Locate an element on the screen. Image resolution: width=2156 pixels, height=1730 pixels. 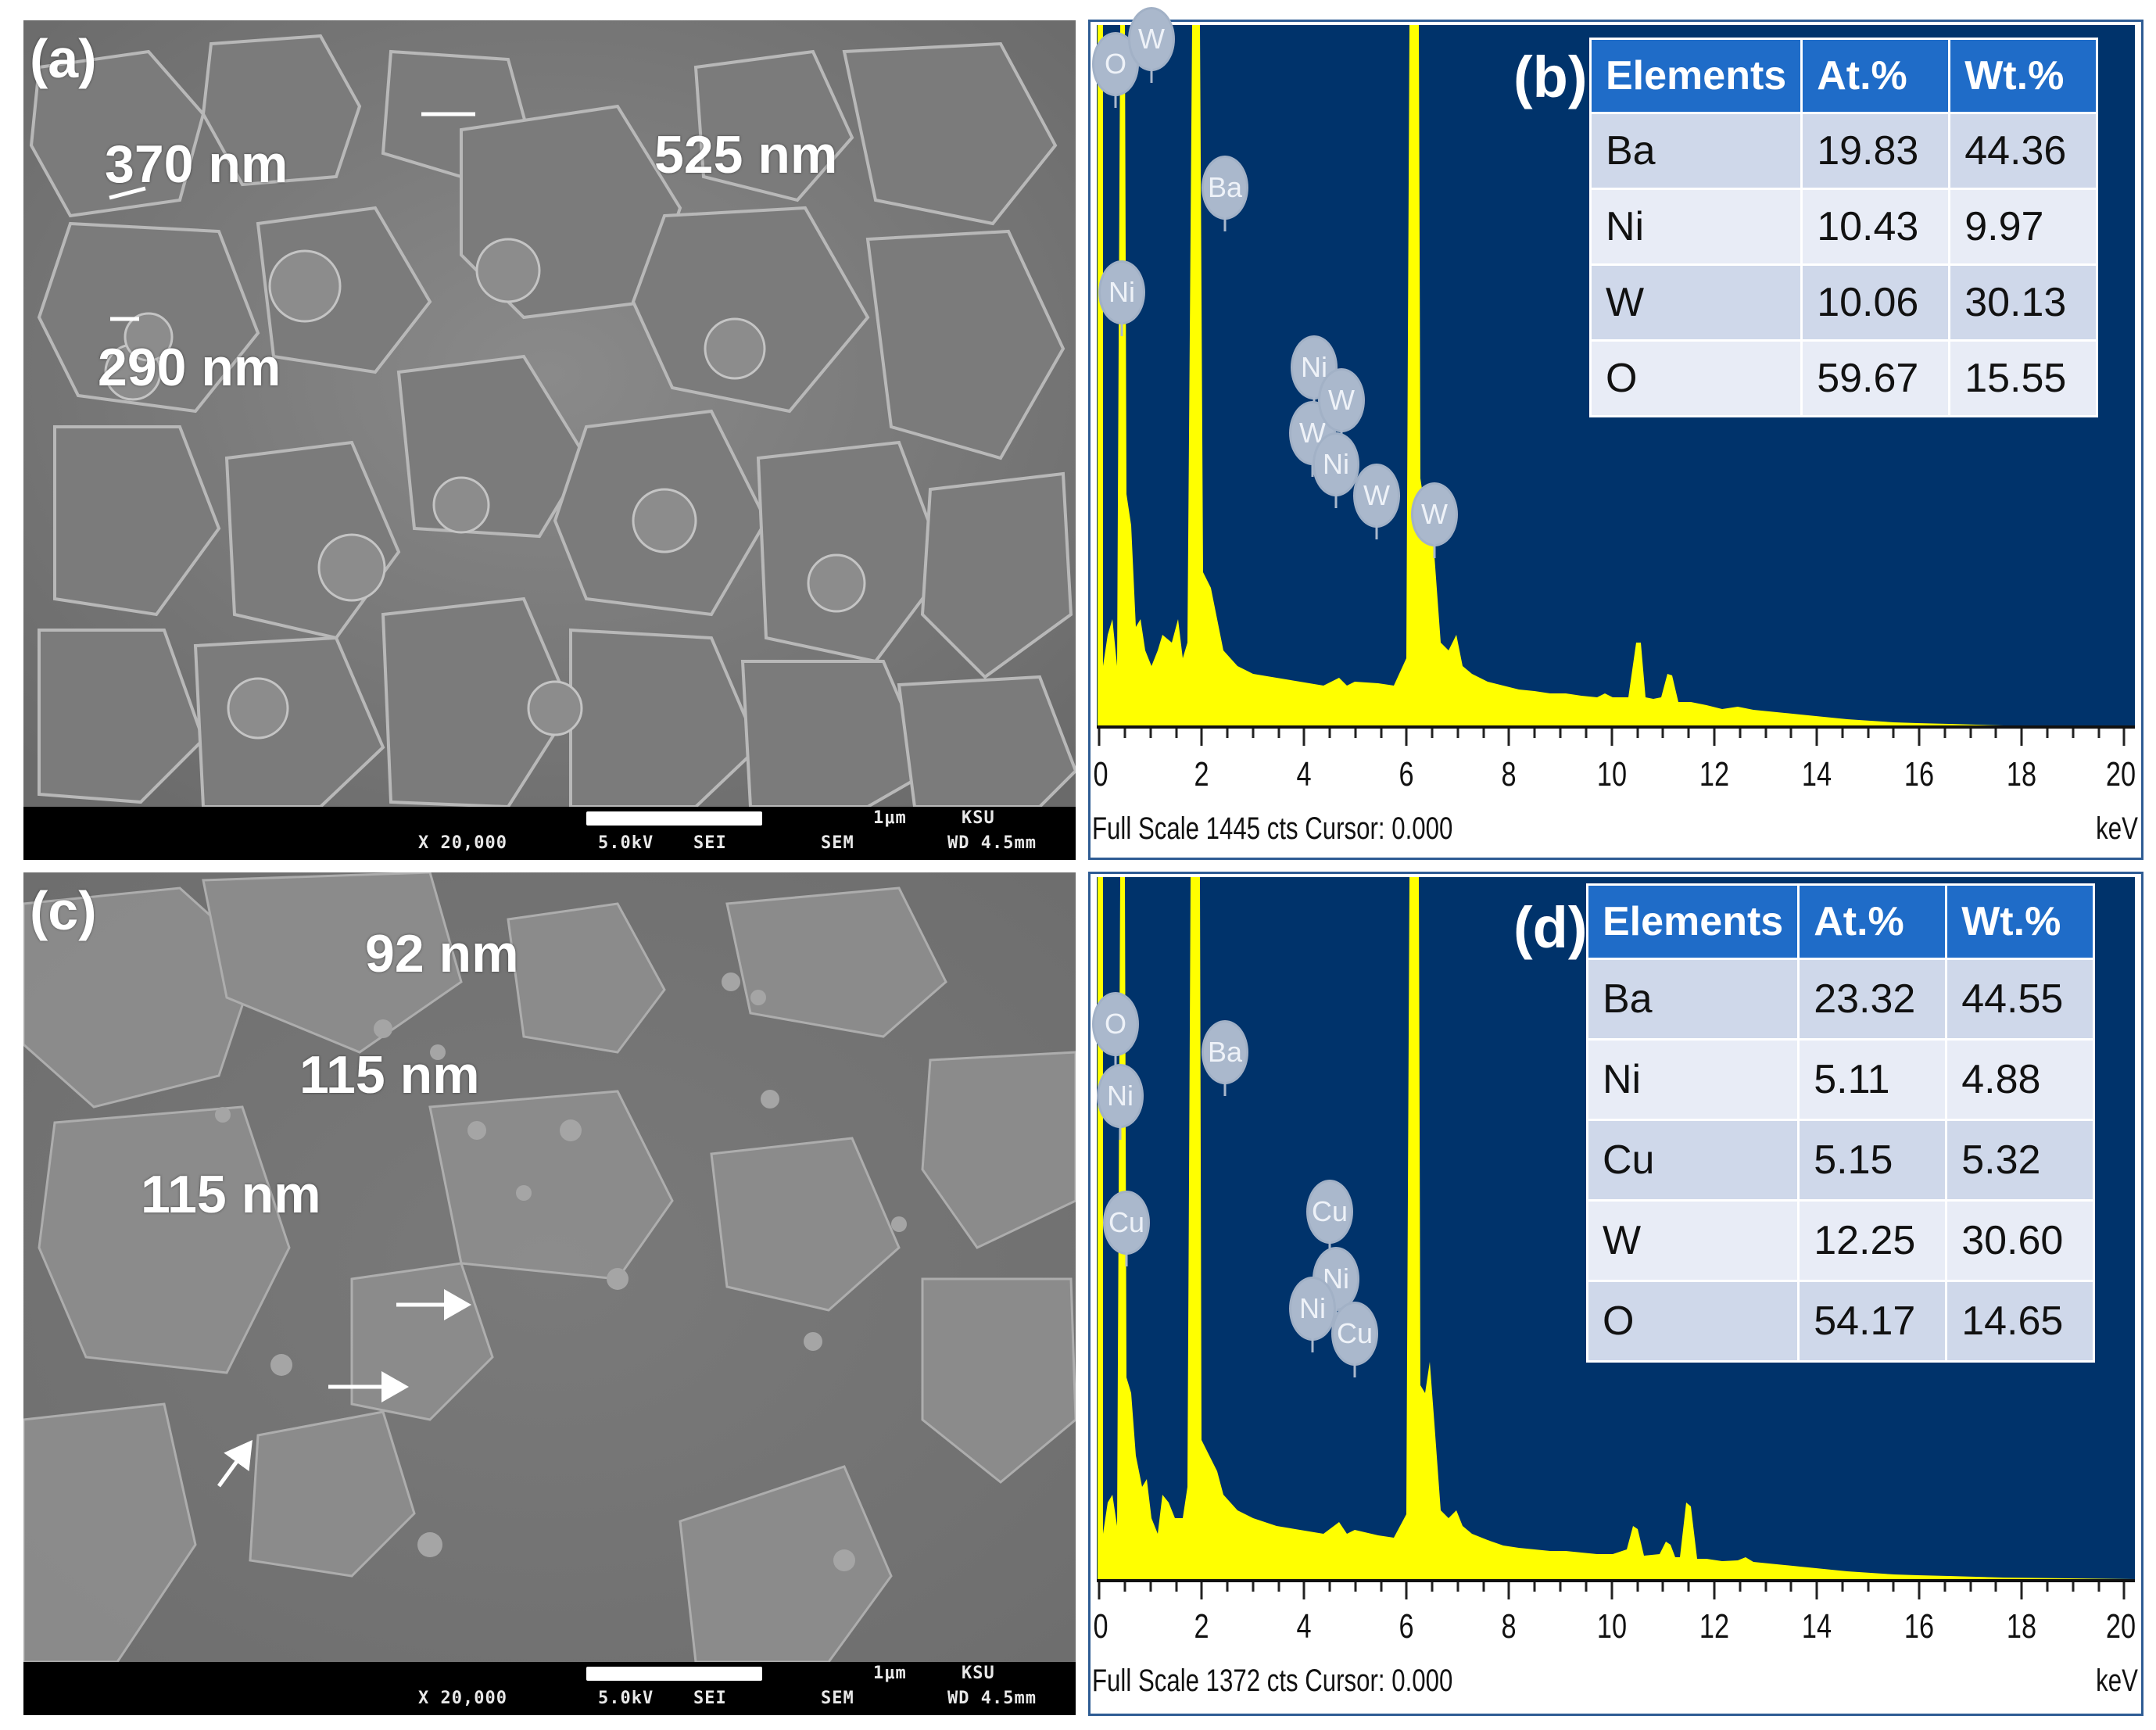
table-row: Ba 23.32 44.55 is located at coordinates (1840, 999).